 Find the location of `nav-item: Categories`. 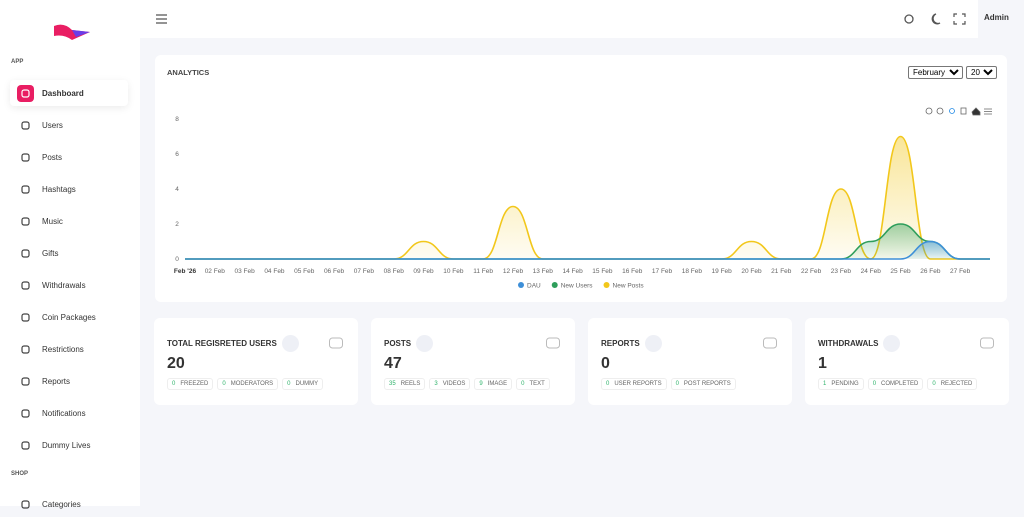

nav-item: Categories is located at coordinates (69, 504).